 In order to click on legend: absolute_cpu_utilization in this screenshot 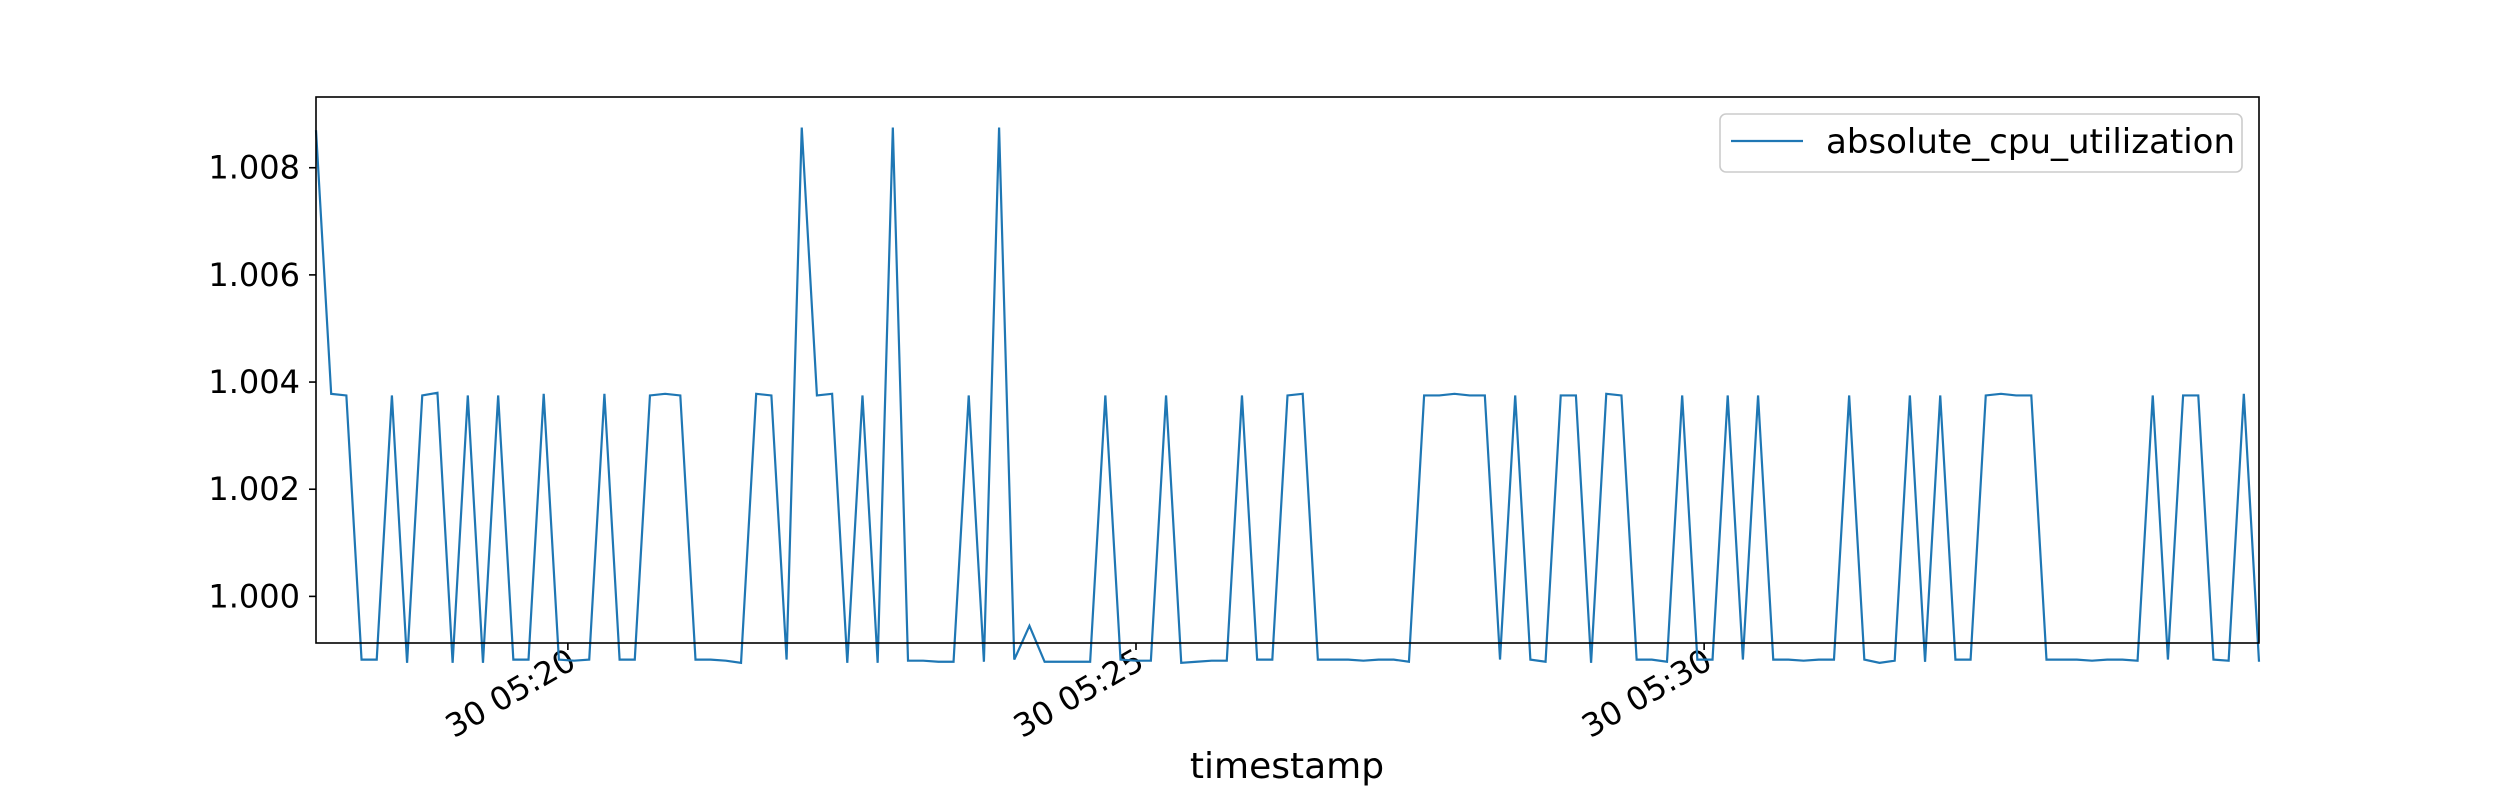, I will do `click(1981, 143)`.